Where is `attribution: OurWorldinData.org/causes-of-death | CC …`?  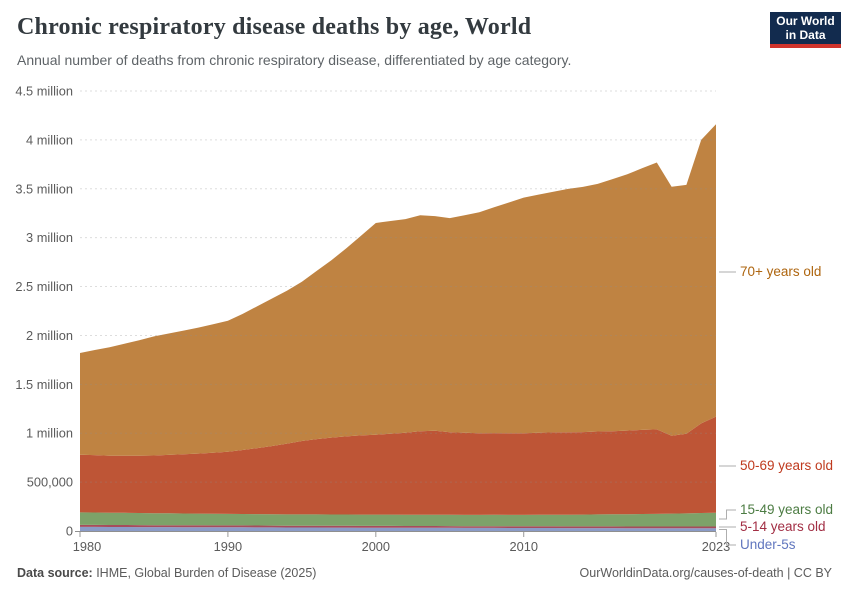
attribution: OurWorldinData.org/causes-of-death | CC … is located at coordinates (706, 573).